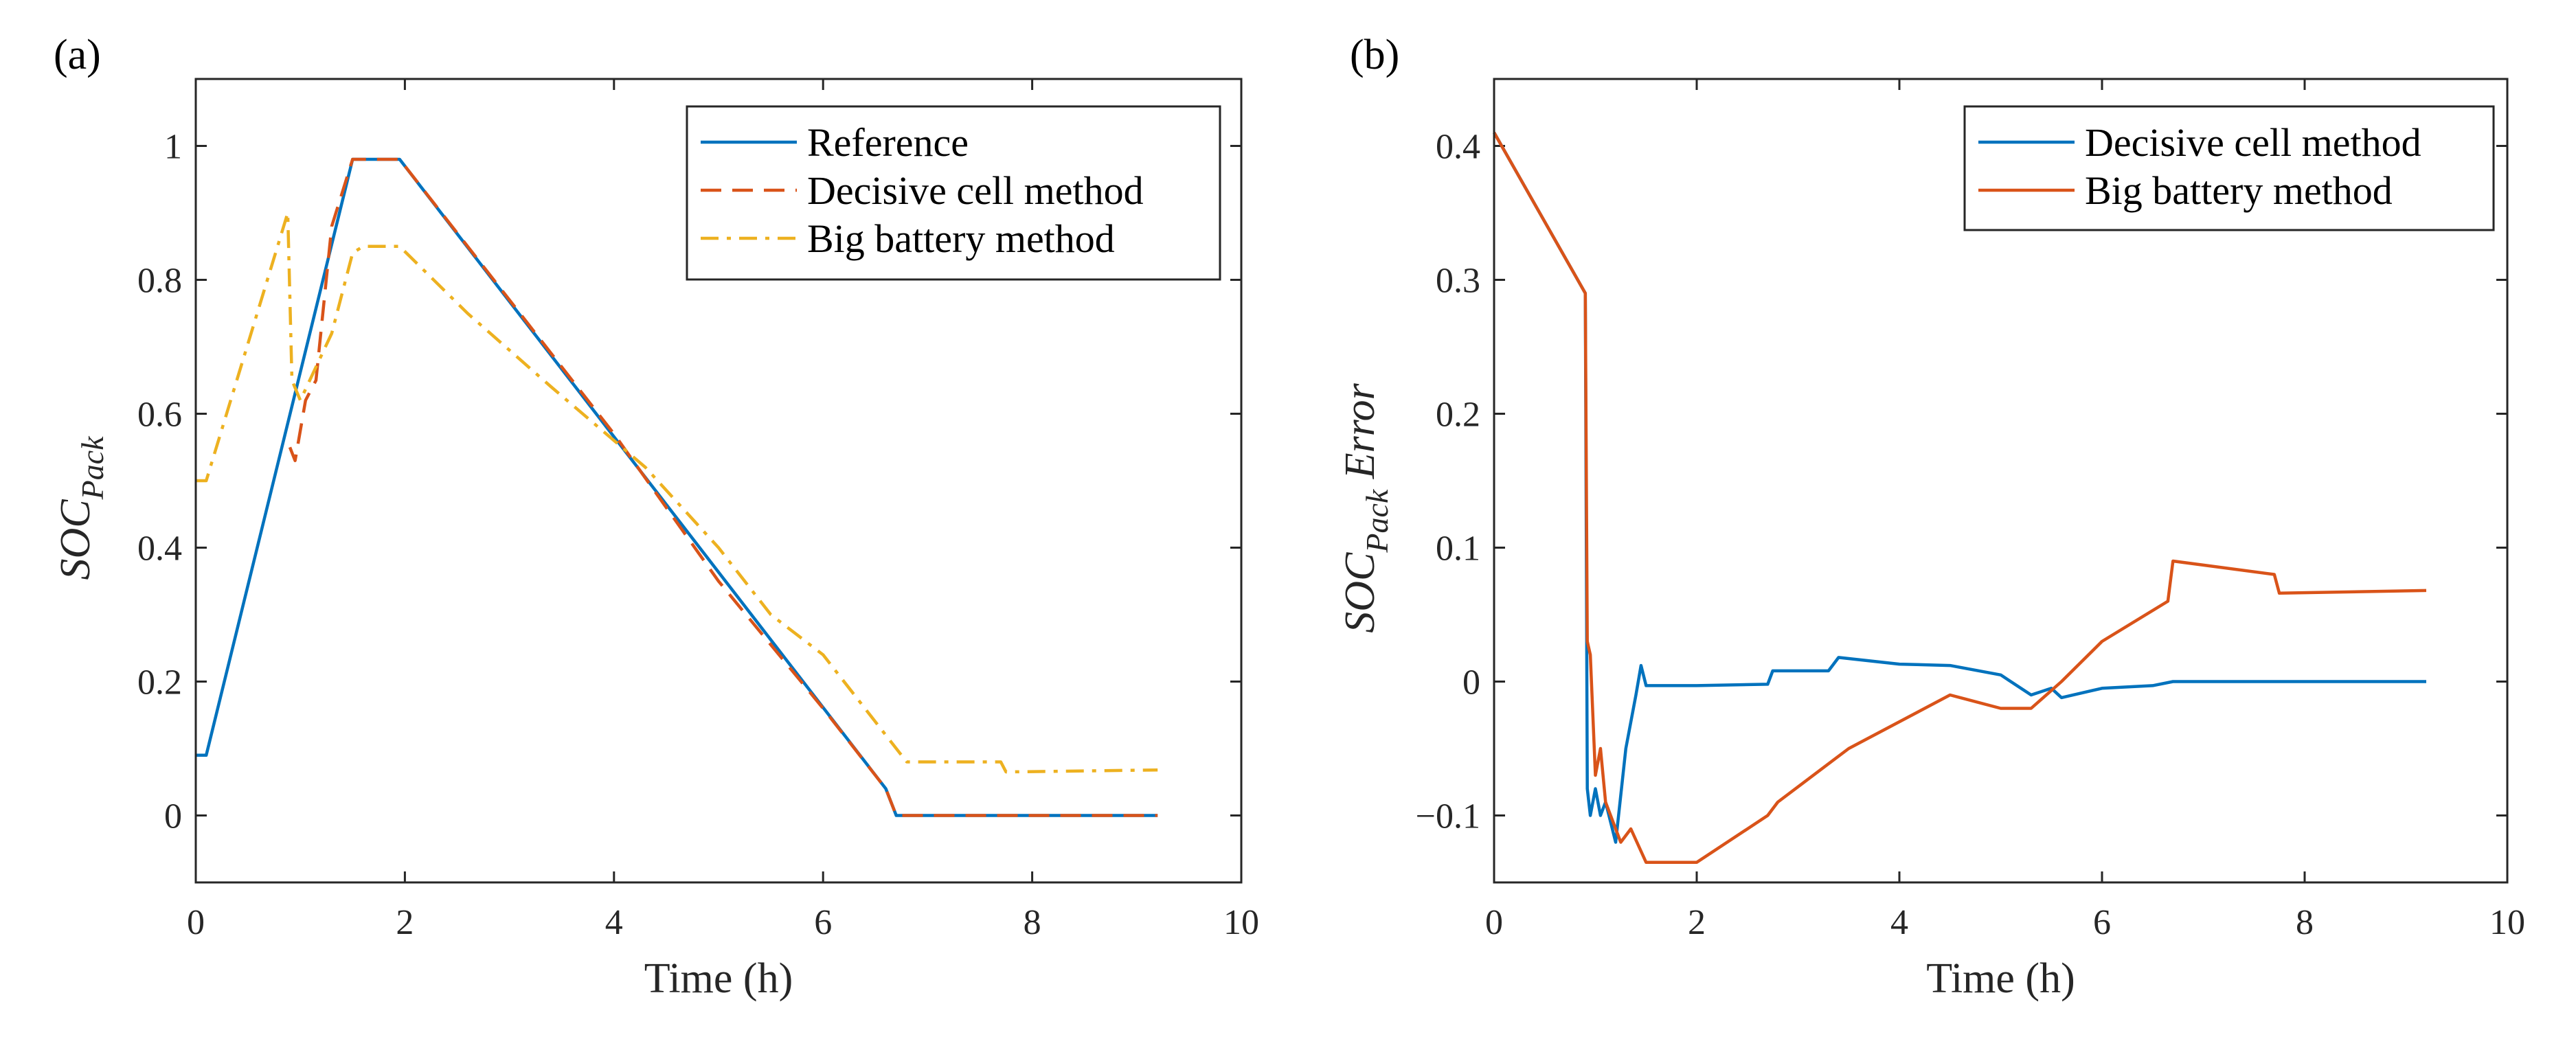 The height and width of the screenshot is (1039, 2576). What do you see at coordinates (888, 142) in the screenshot?
I see `legend-entry: Reference` at bounding box center [888, 142].